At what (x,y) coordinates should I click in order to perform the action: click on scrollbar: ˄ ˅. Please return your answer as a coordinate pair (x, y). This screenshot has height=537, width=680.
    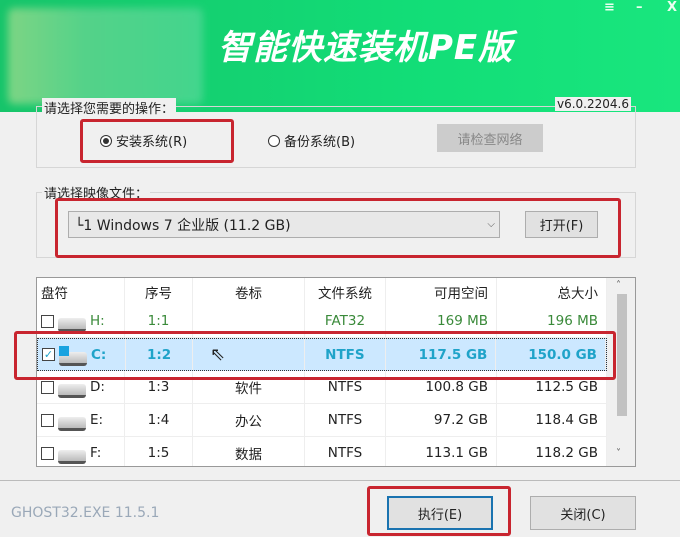
    Looking at the image, I should click on (621, 372).